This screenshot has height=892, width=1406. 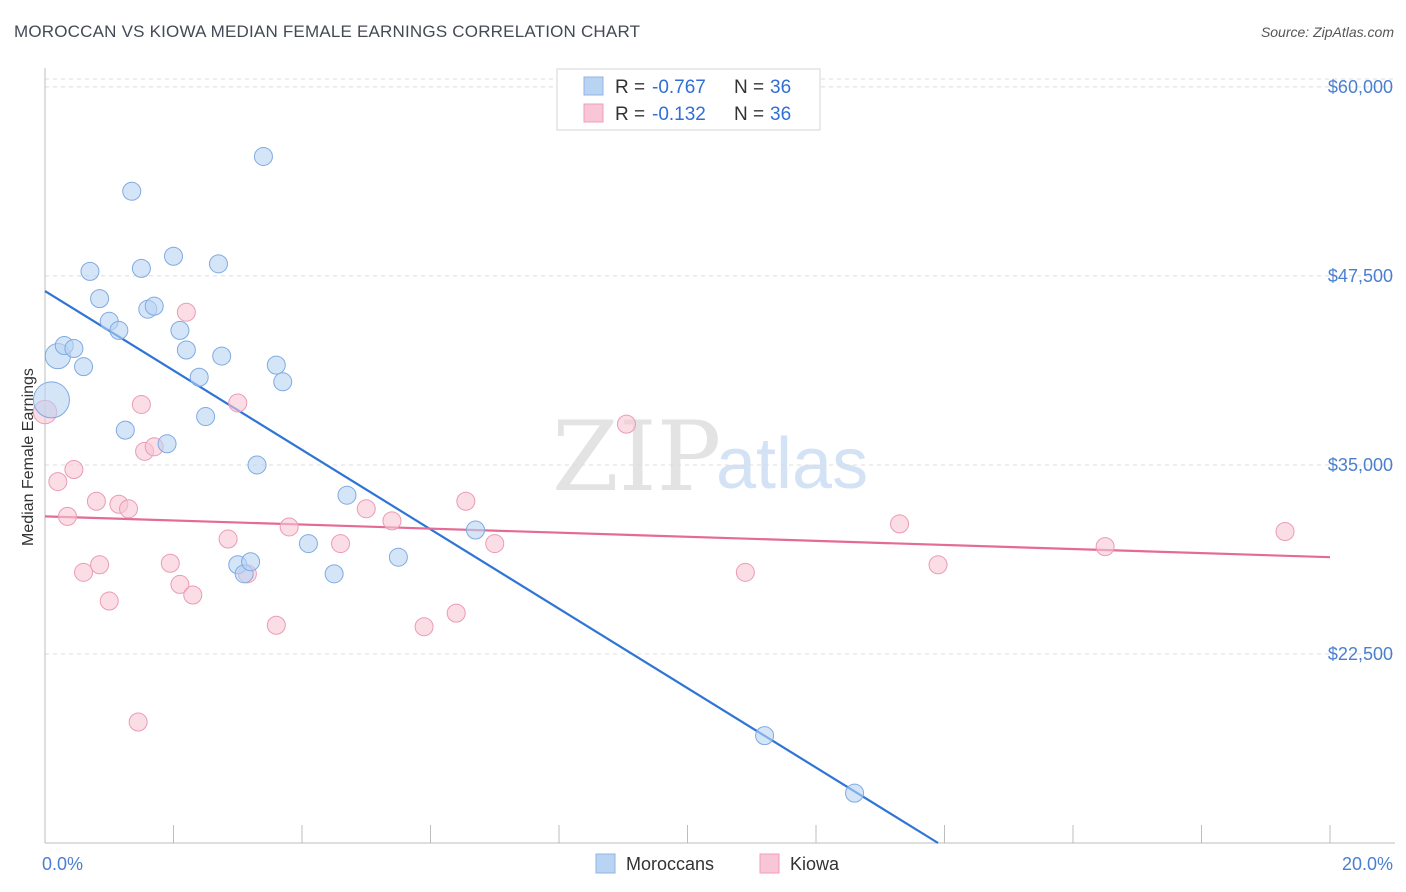 I want to click on legend-r-label-kiowa: R =, so click(x=630, y=114).